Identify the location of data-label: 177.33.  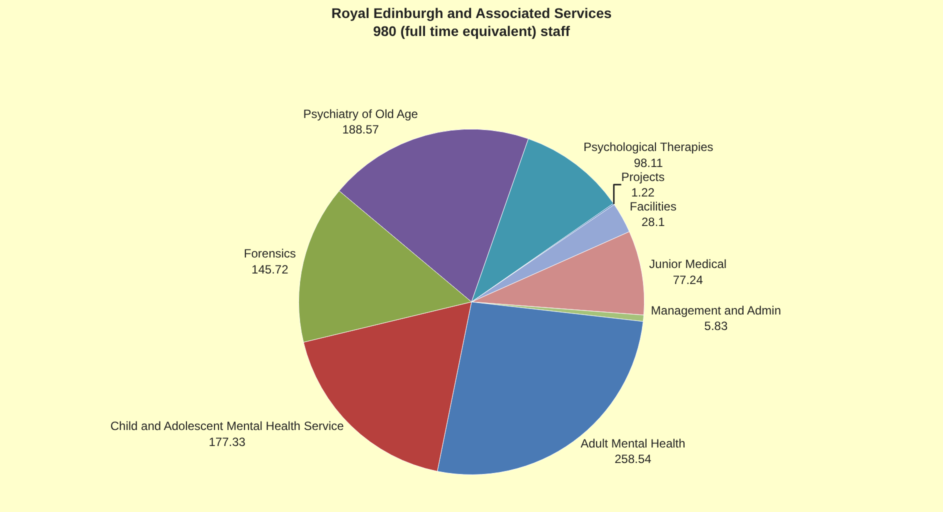
(227, 441).